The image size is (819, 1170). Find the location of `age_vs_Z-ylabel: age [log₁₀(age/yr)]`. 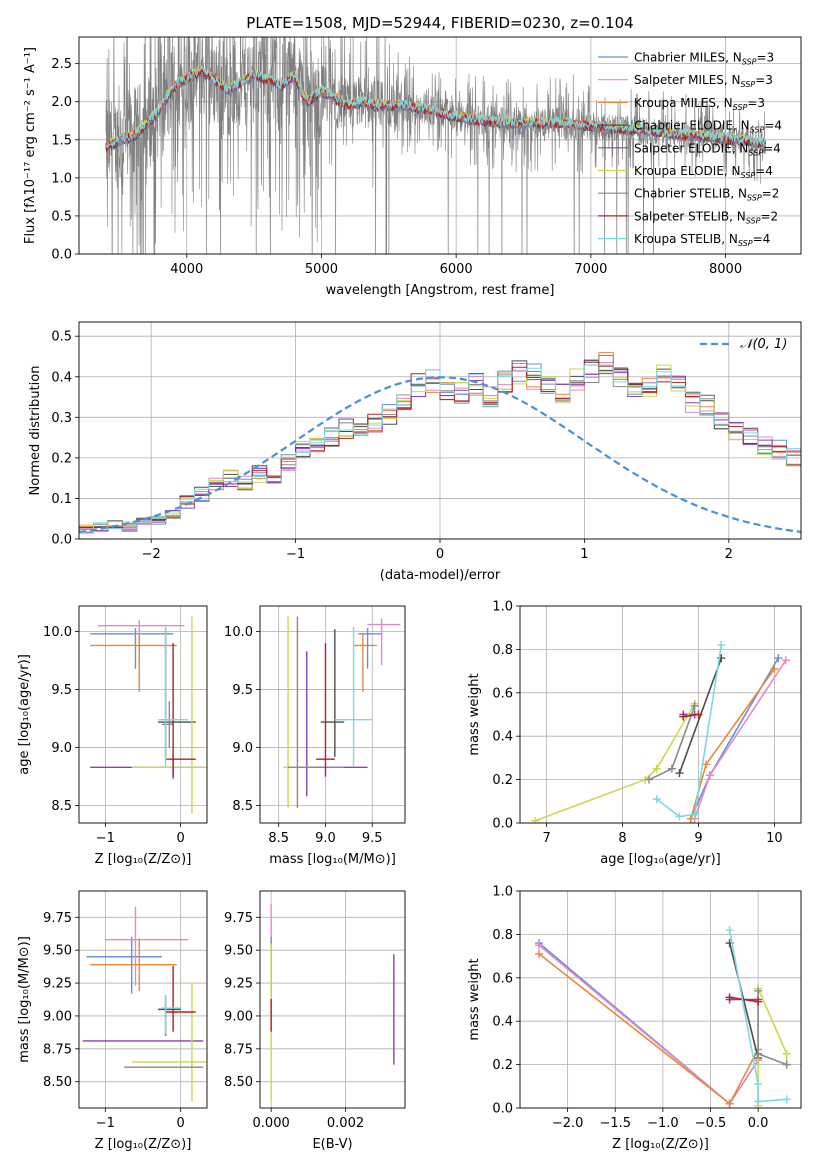

age_vs_Z-ylabel: age [log₁₀(age/yr)] is located at coordinates (24, 714).